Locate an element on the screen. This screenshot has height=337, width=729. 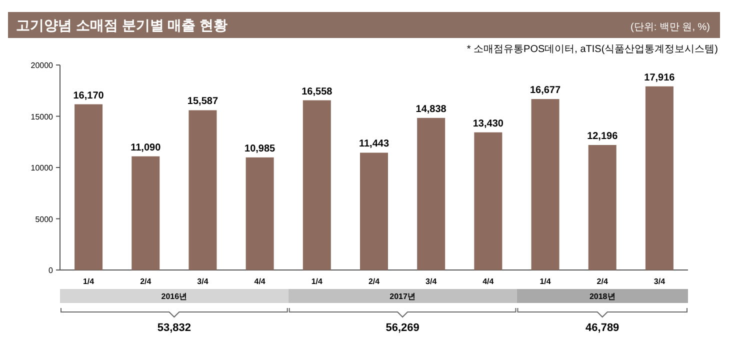
data-label: 16,677 is located at coordinates (545, 90).